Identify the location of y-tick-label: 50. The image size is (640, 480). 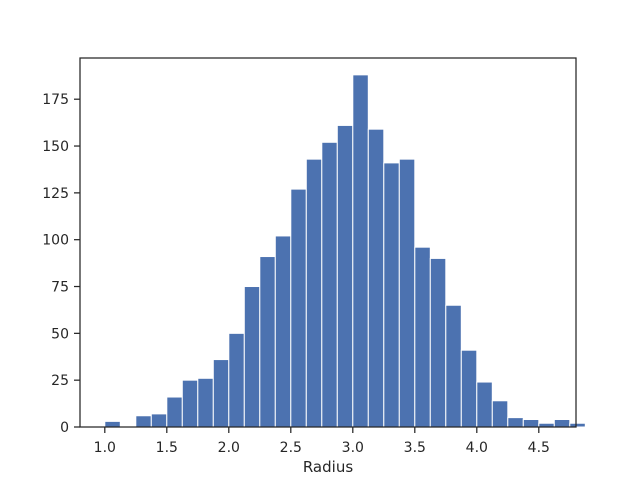
(60, 334).